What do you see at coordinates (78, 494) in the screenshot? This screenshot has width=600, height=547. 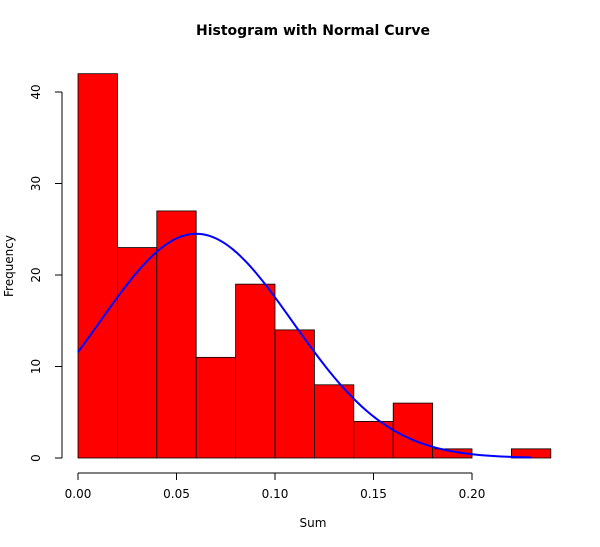 I see `x-tick-label-0: 0.00` at bounding box center [78, 494].